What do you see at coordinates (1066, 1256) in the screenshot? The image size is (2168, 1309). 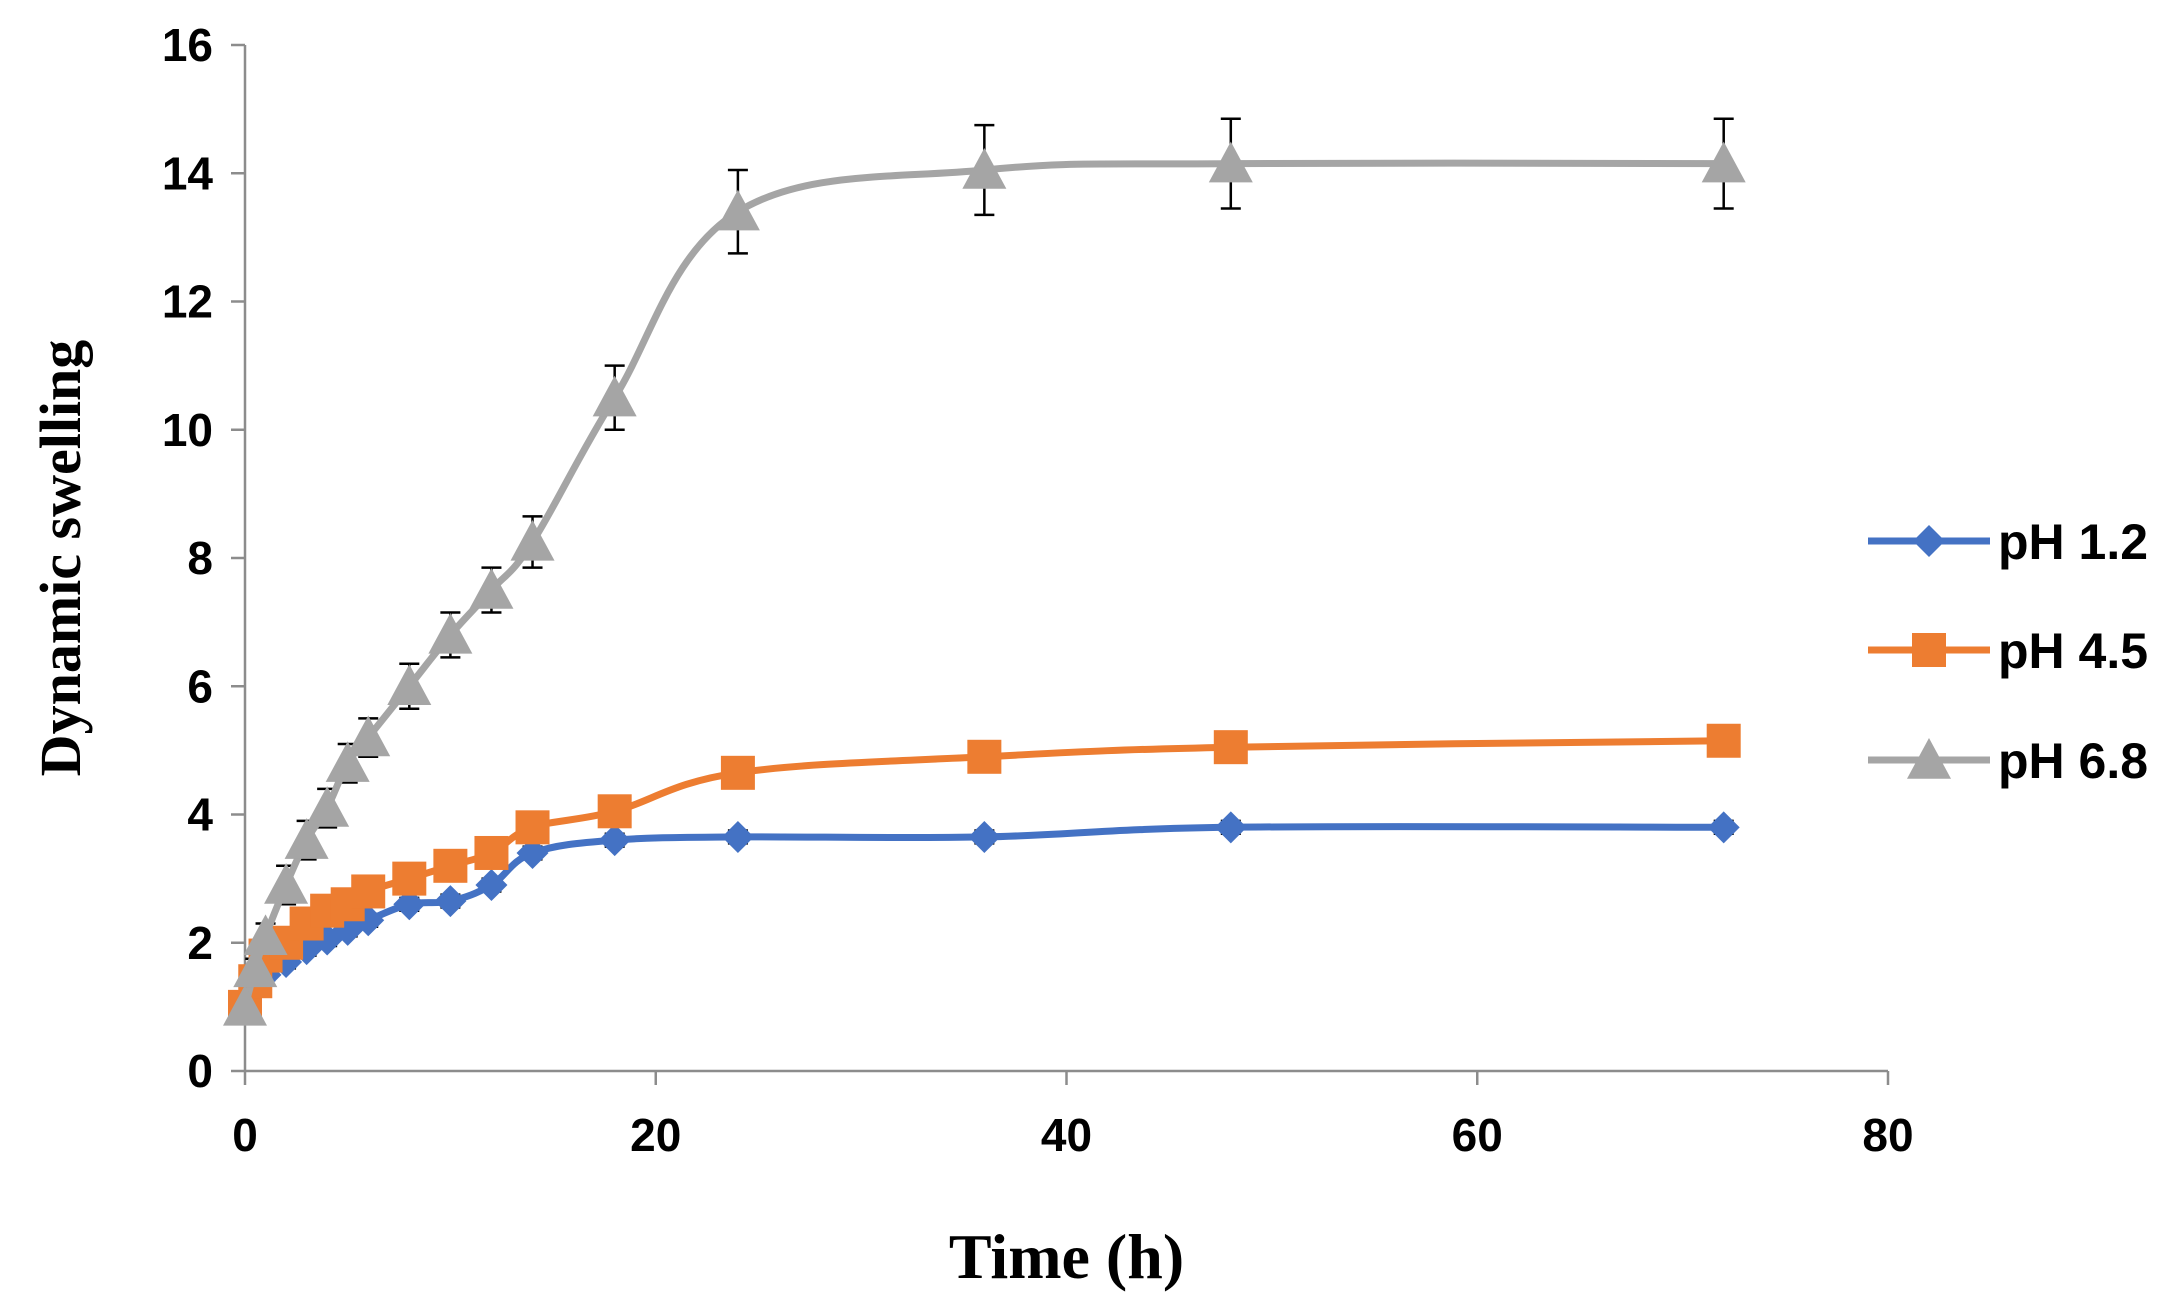 I see `x-axis-title: Time (h)` at bounding box center [1066, 1256].